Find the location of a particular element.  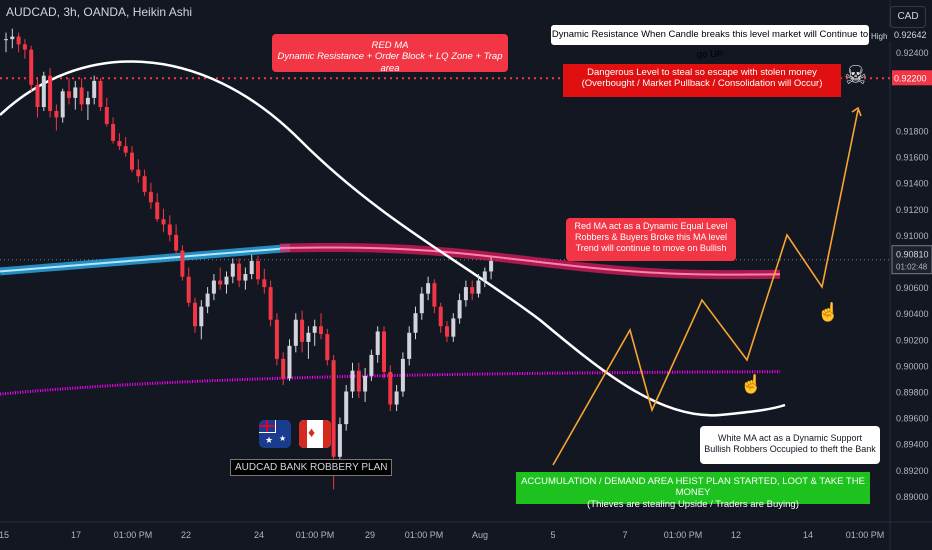

symbol-title: AUDCAD, 3h, OANDA, Heikin Ashi is located at coordinates (99, 12).